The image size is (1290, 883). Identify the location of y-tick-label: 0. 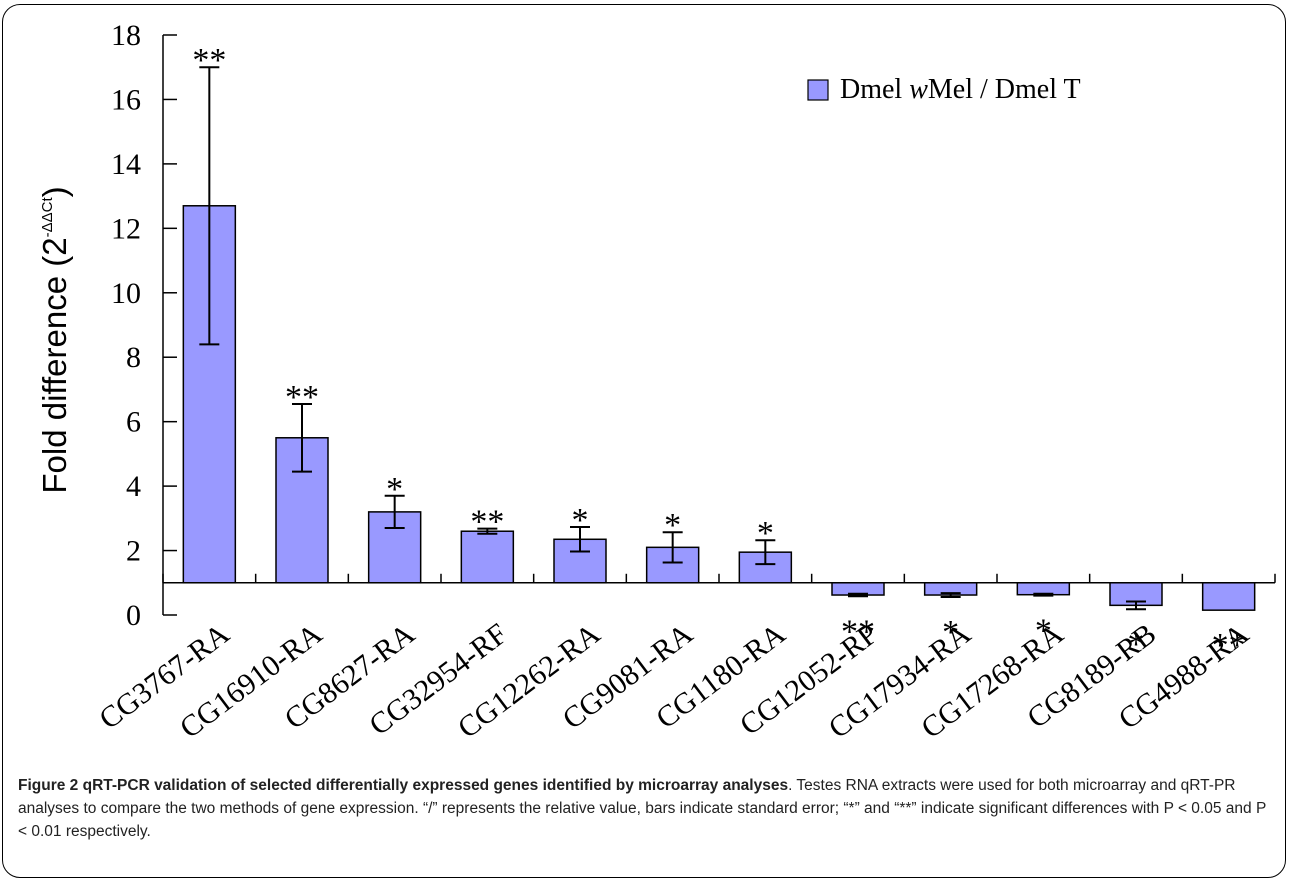
(133, 615).